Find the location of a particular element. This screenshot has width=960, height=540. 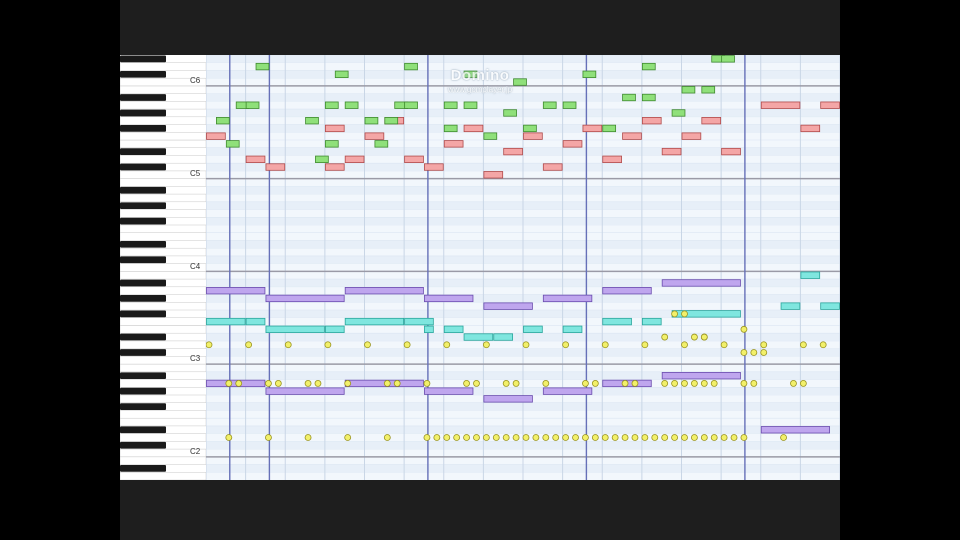

octave-label: C6 is located at coordinates (195, 81).